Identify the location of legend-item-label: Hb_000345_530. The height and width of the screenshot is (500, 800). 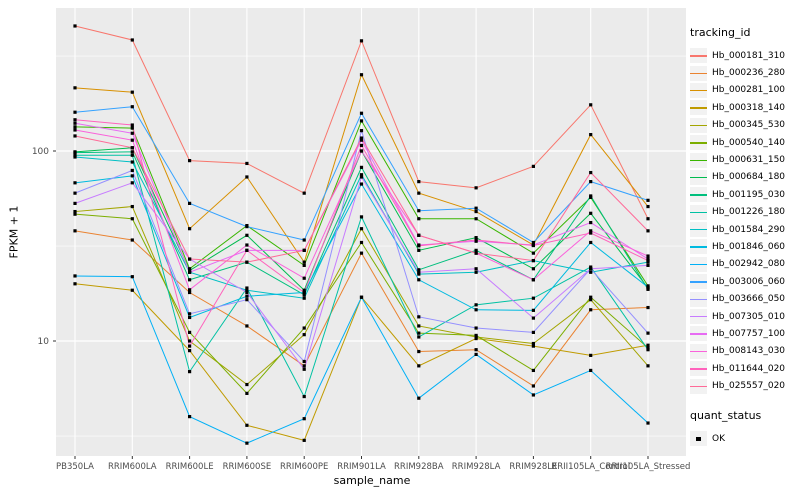
(749, 125).